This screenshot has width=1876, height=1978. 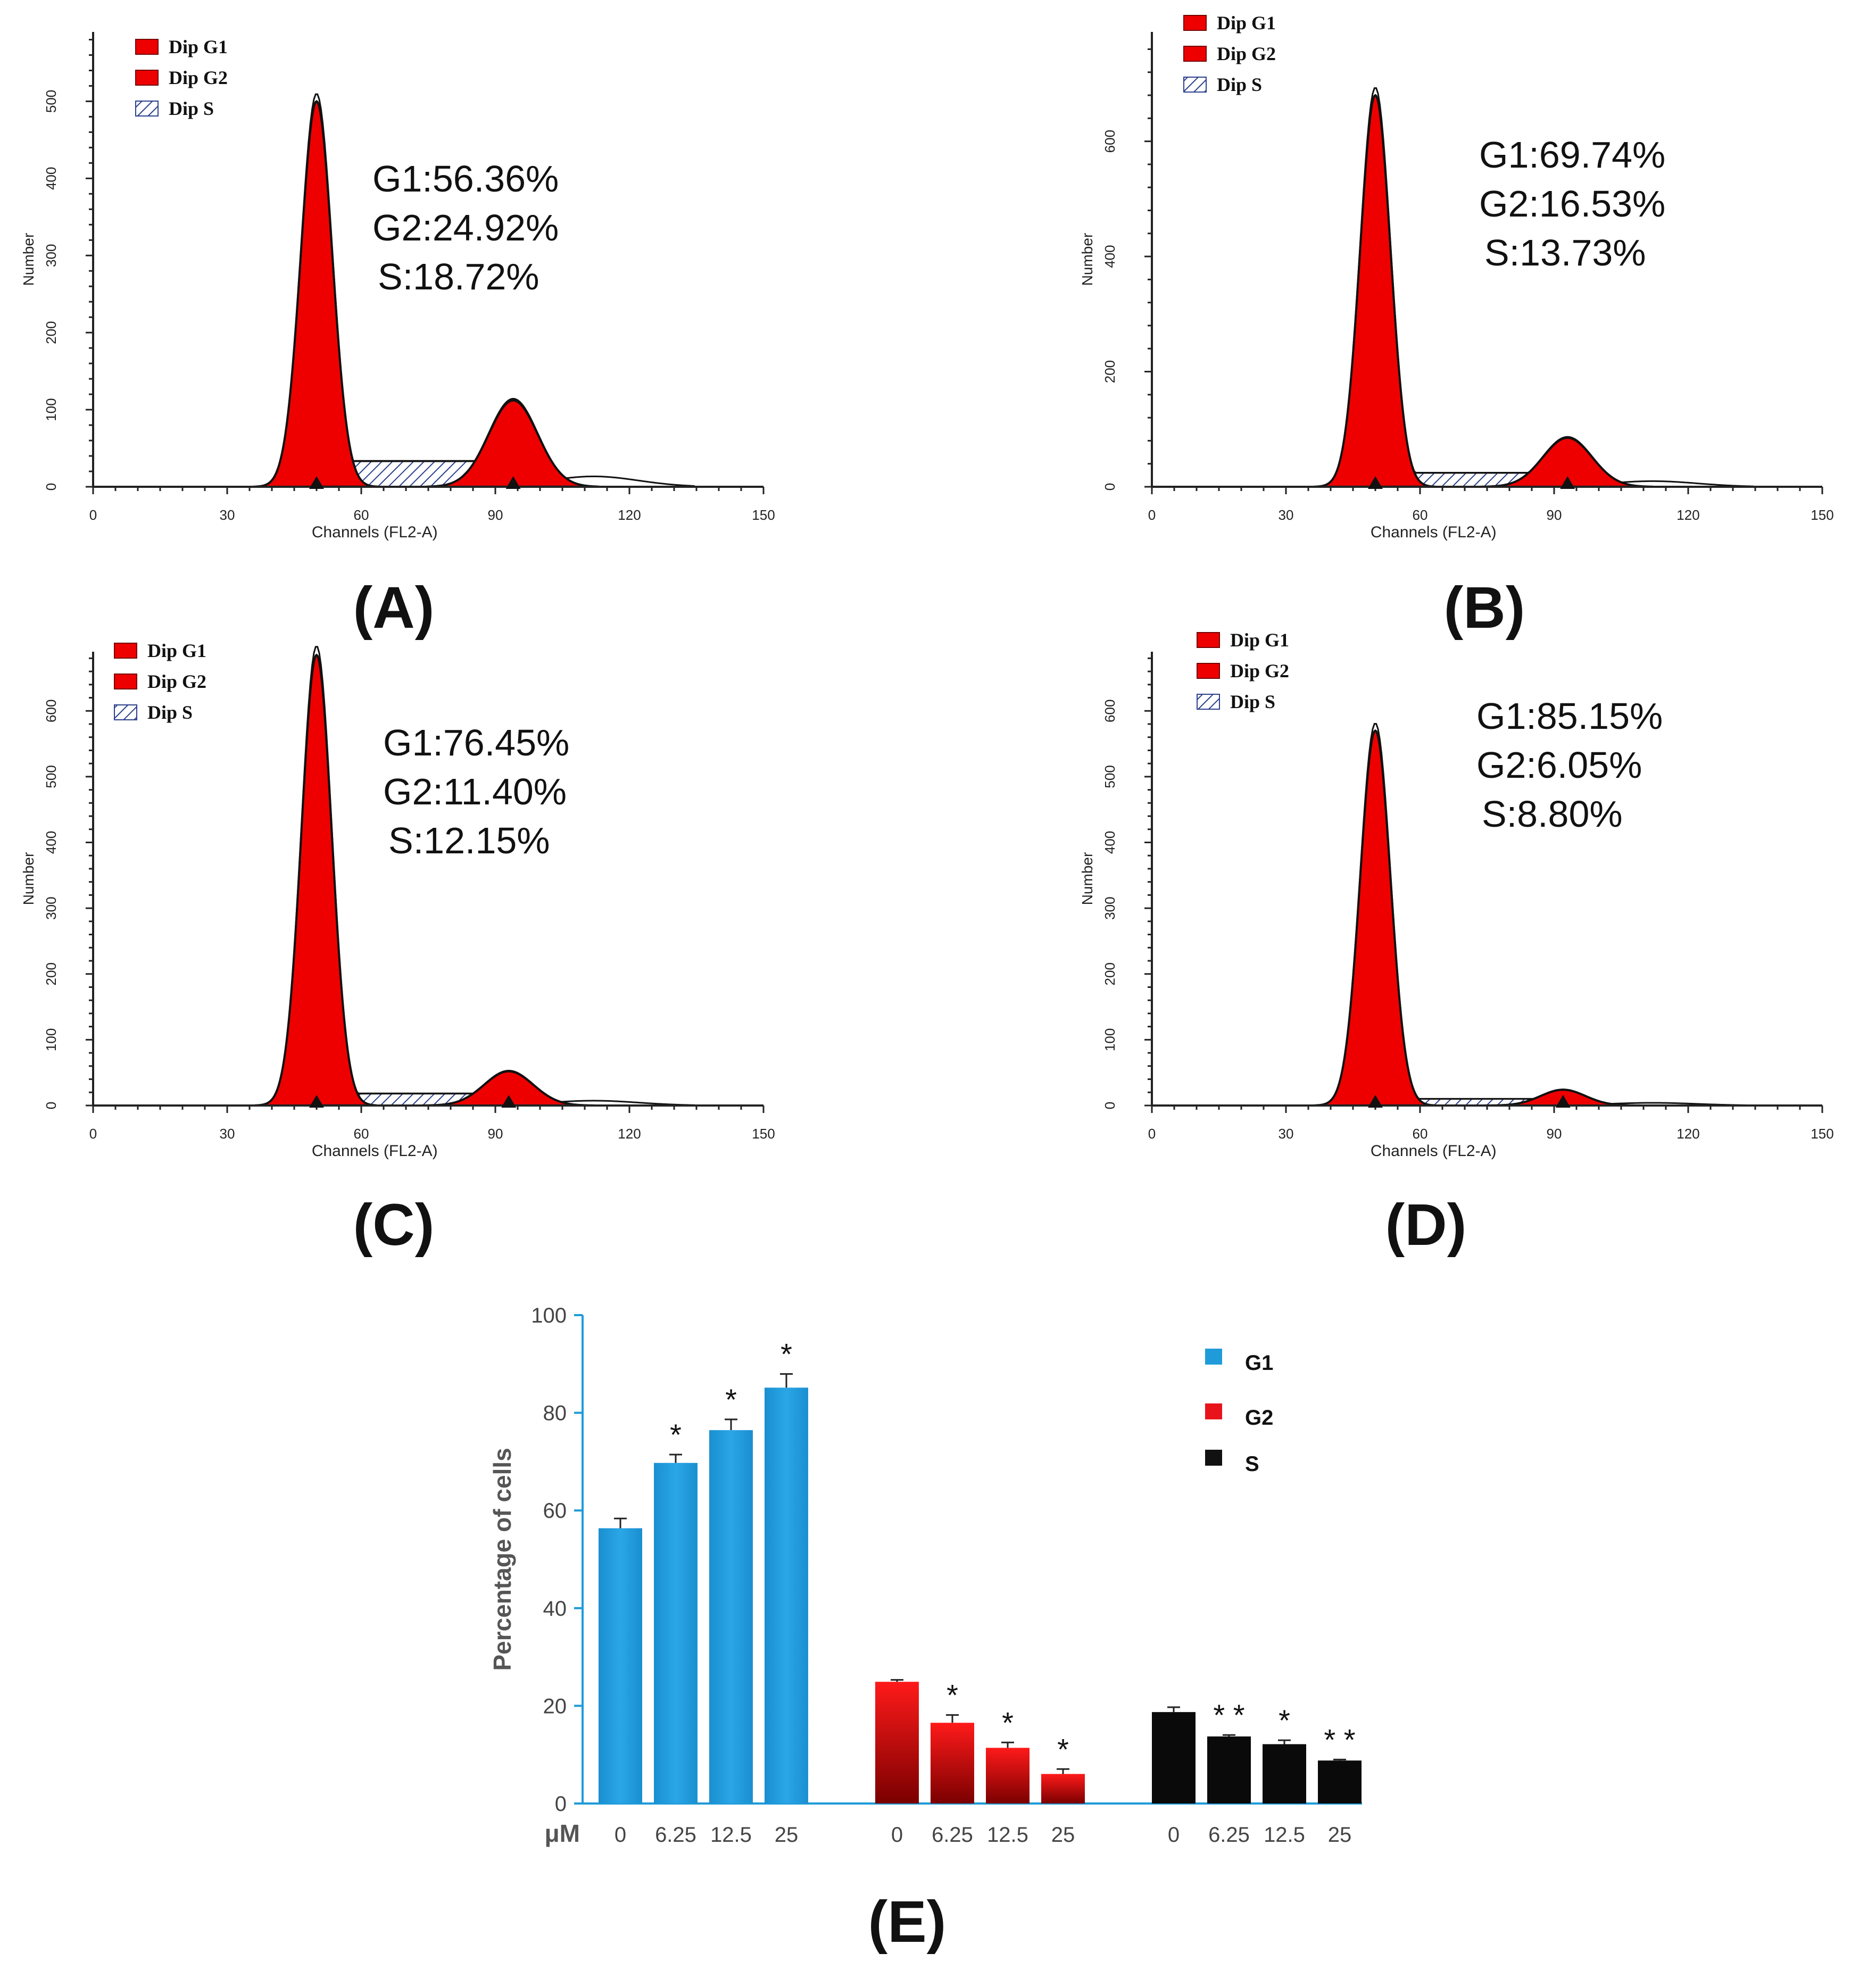 I want to click on e-y-tick-label: 60, so click(x=555, y=1511).